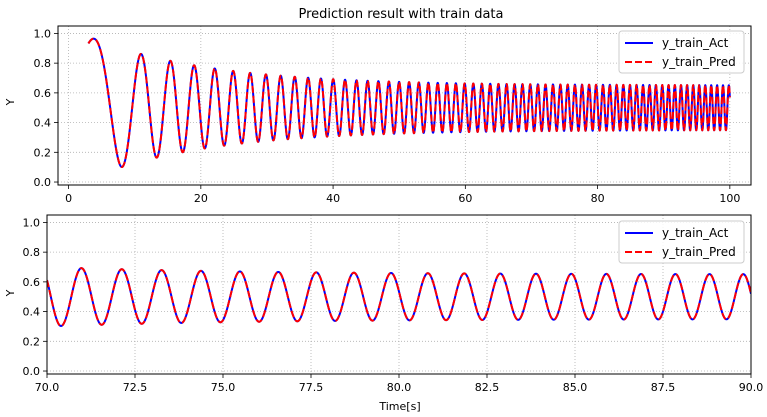  What do you see at coordinates (47, 387) in the screenshot?
I see `x-tick-label: 70.0` at bounding box center [47, 387].